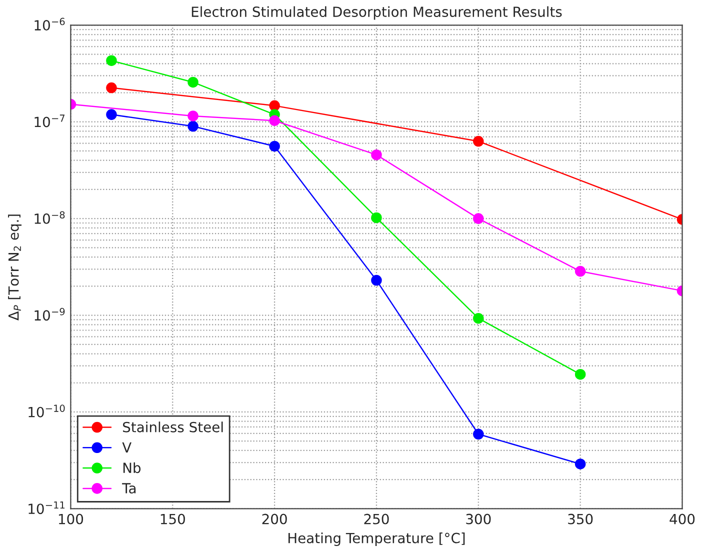  I want to click on legend-label: V, so click(127, 447).